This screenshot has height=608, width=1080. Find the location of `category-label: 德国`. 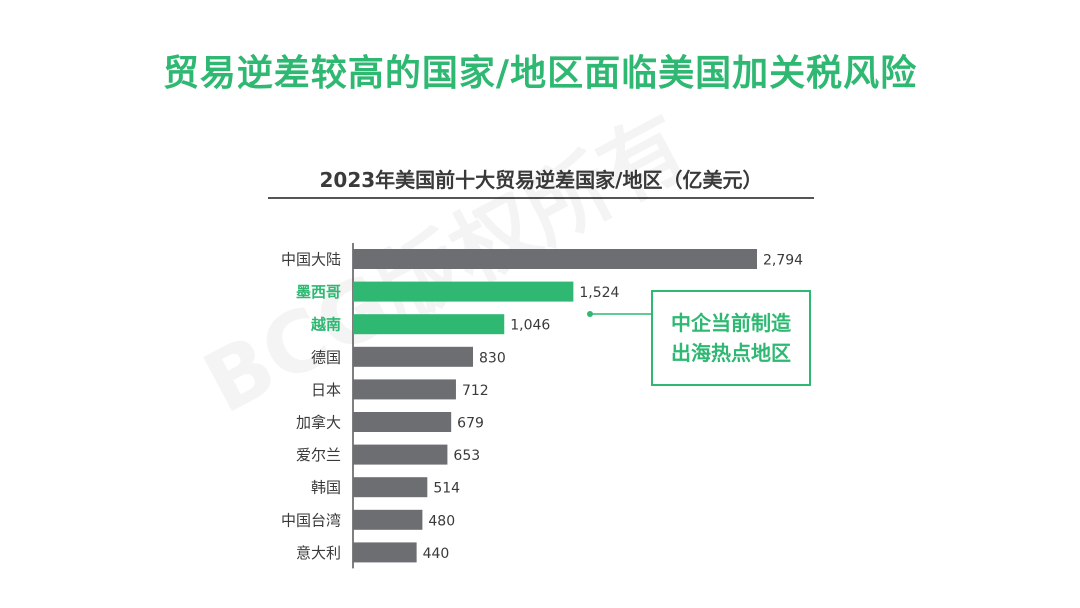

category-label: 德国 is located at coordinates (326, 357).